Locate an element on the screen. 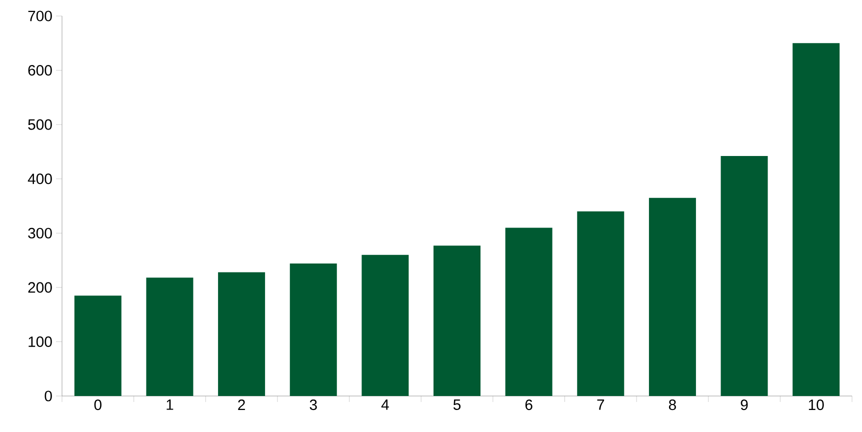  y-tick-label: 0 is located at coordinates (48, 396).